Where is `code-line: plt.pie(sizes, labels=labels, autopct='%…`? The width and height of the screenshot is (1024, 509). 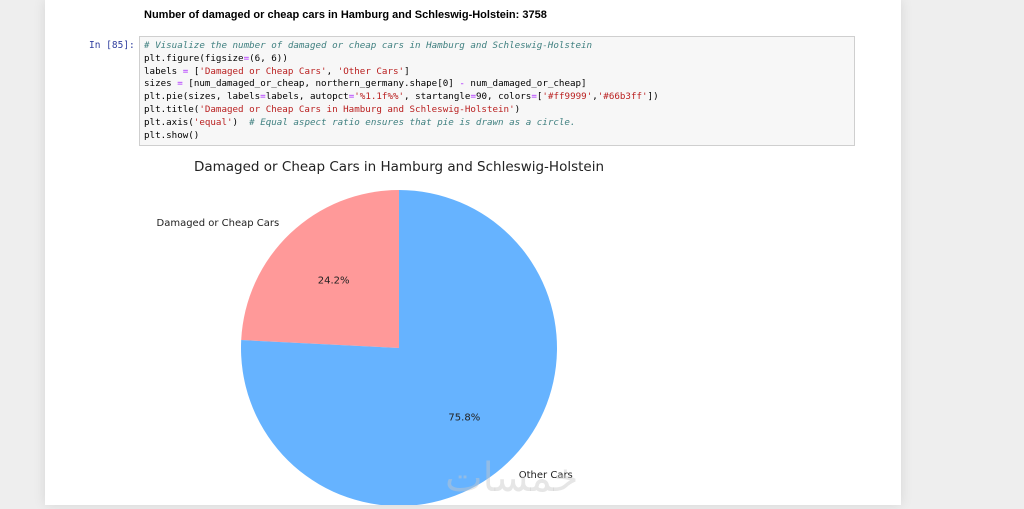 code-line: plt.pie(sizes, labels=labels, autopct='%… is located at coordinates (499, 97).